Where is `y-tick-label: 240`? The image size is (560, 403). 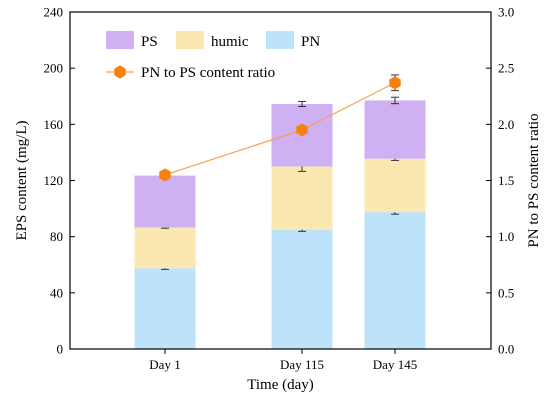 y-tick-label: 240 is located at coordinates (54, 12).